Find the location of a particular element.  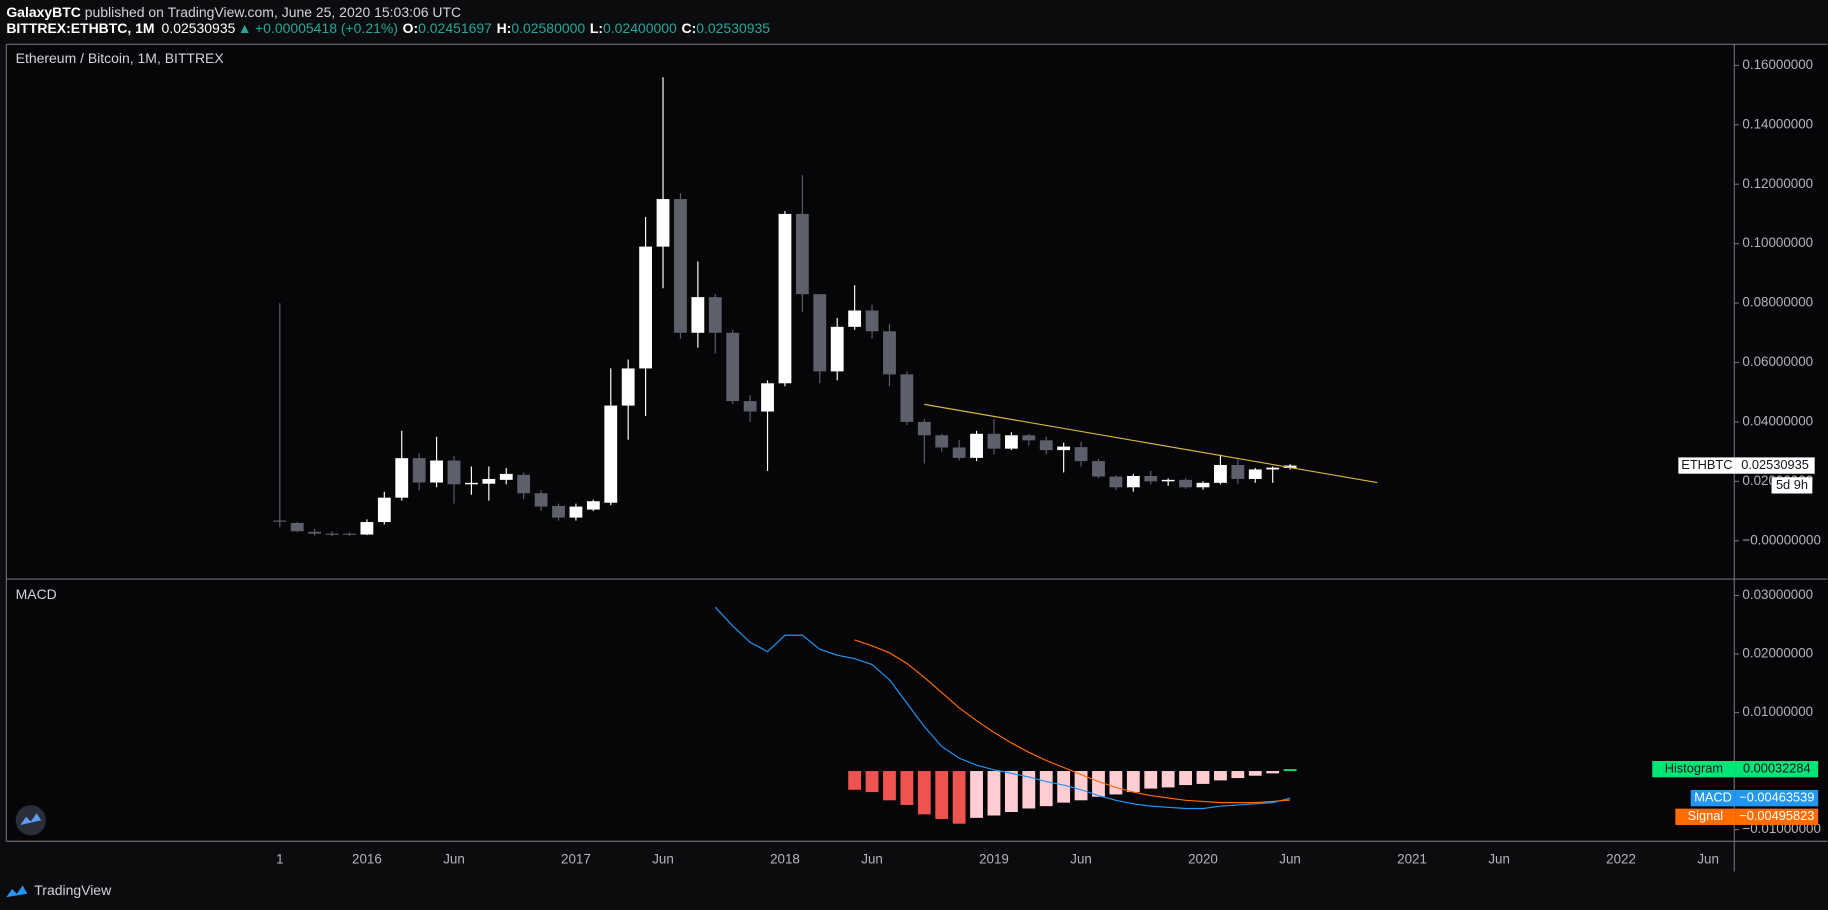

y-tick-label: 0.14000000 is located at coordinates (1777, 123).